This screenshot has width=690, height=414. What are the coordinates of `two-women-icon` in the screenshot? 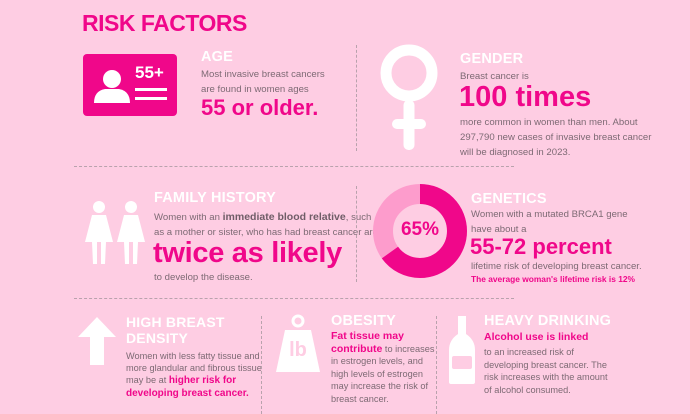 It's located at (116, 232).